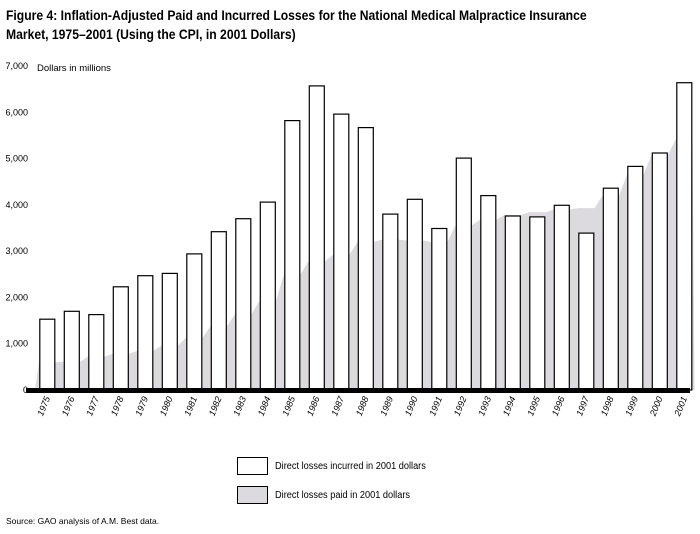  What do you see at coordinates (43, 405) in the screenshot?
I see `x-tick-label-1975: 1975` at bounding box center [43, 405].